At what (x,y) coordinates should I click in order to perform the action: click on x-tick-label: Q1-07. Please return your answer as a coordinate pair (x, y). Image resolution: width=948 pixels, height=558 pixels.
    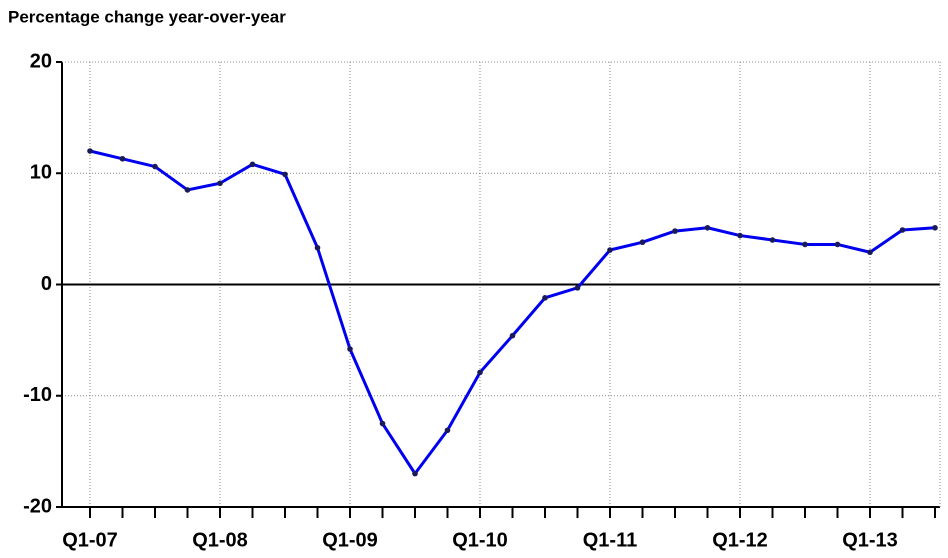
    Looking at the image, I should click on (90, 540).